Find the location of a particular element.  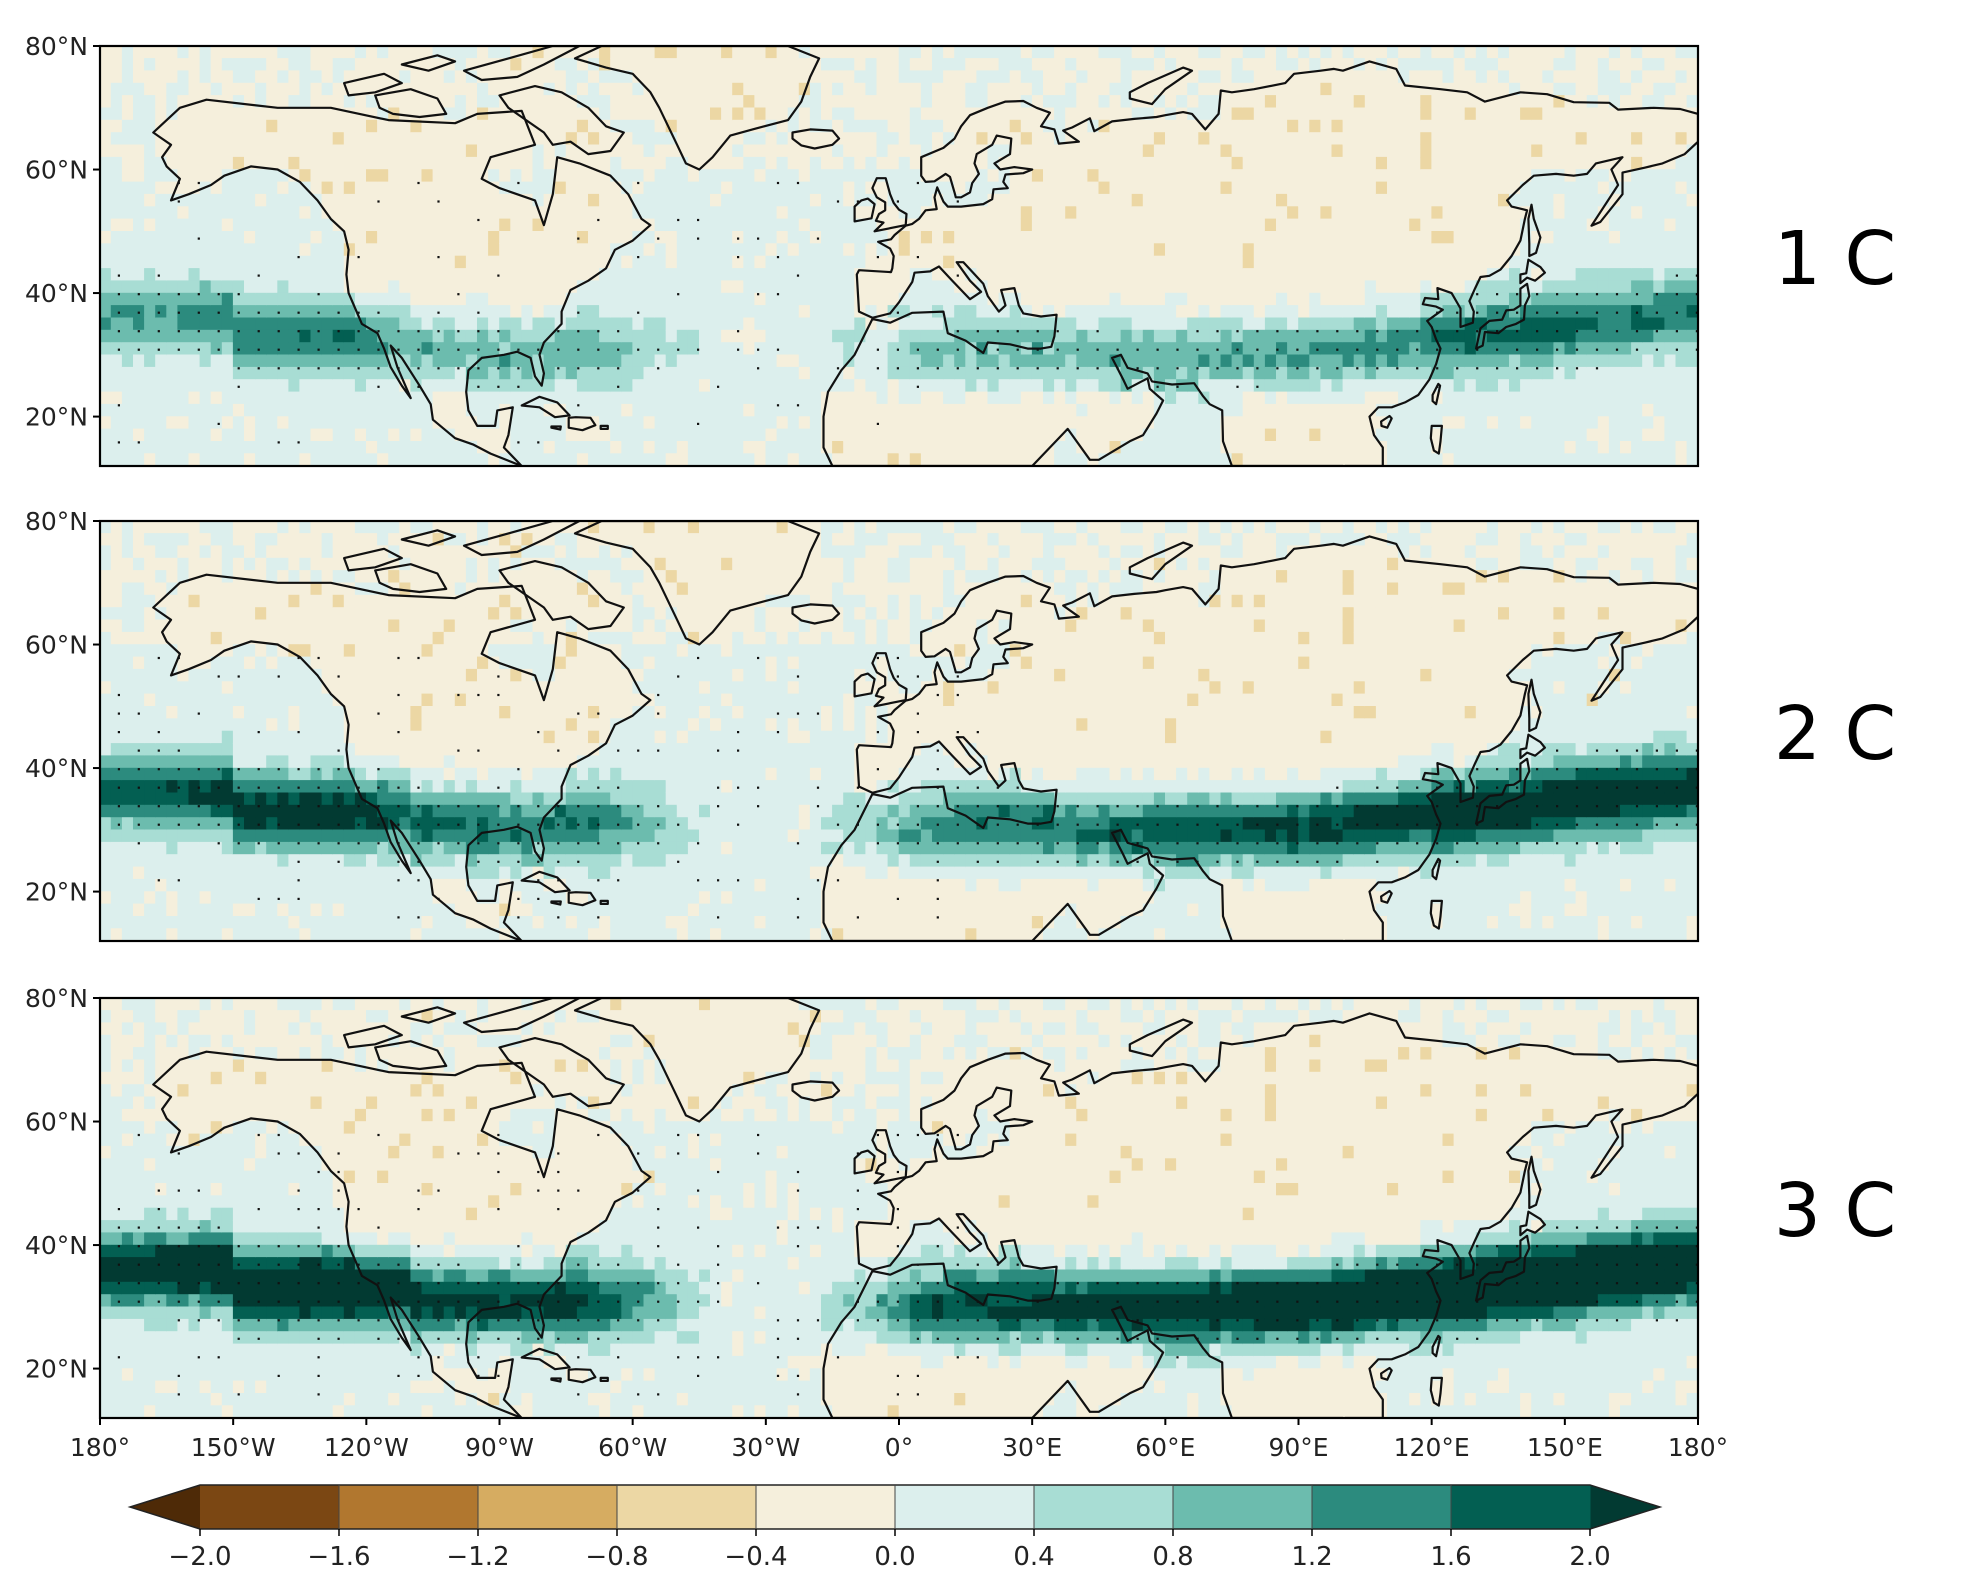

panel-label: 1 C is located at coordinates (1835, 259).